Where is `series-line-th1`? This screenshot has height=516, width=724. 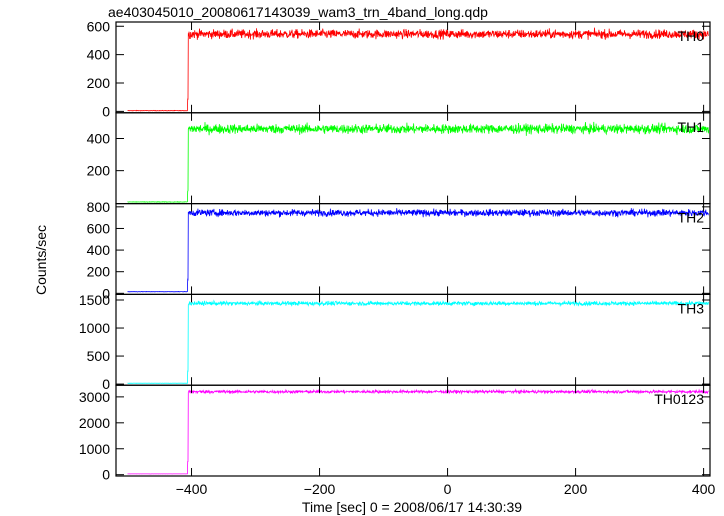
series-line-th1 is located at coordinates (418, 162).